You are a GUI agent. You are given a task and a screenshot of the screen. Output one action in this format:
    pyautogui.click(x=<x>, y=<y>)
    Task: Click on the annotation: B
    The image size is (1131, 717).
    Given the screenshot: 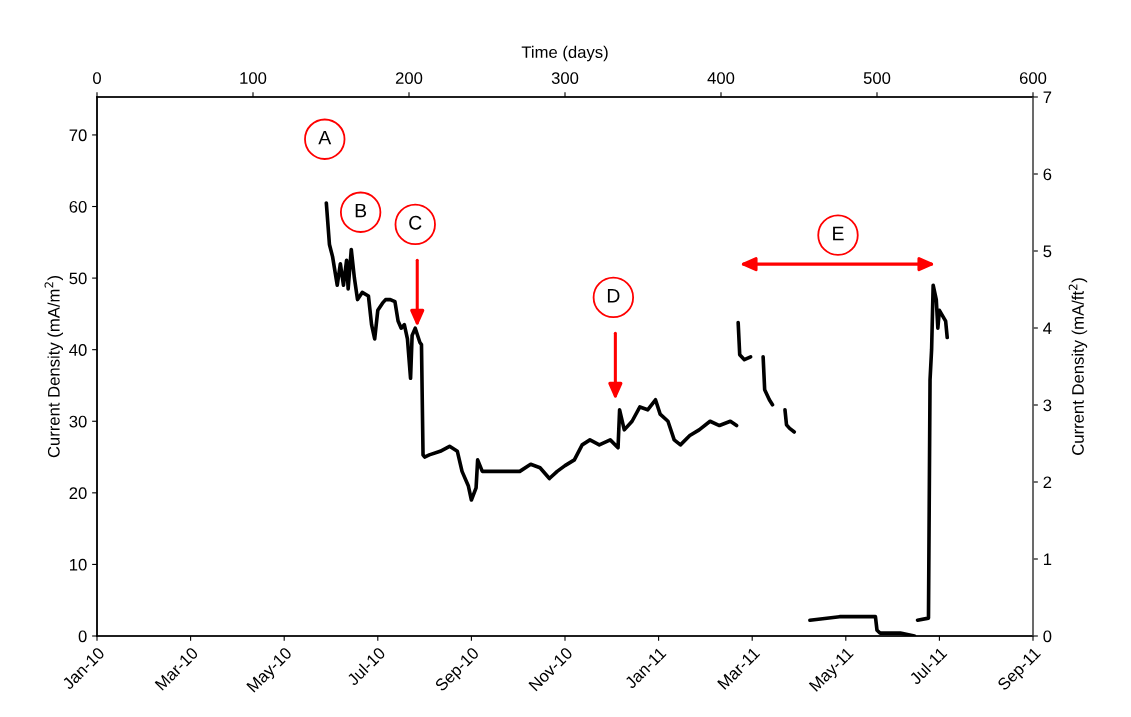 What is the action you would take?
    pyautogui.click(x=361, y=210)
    